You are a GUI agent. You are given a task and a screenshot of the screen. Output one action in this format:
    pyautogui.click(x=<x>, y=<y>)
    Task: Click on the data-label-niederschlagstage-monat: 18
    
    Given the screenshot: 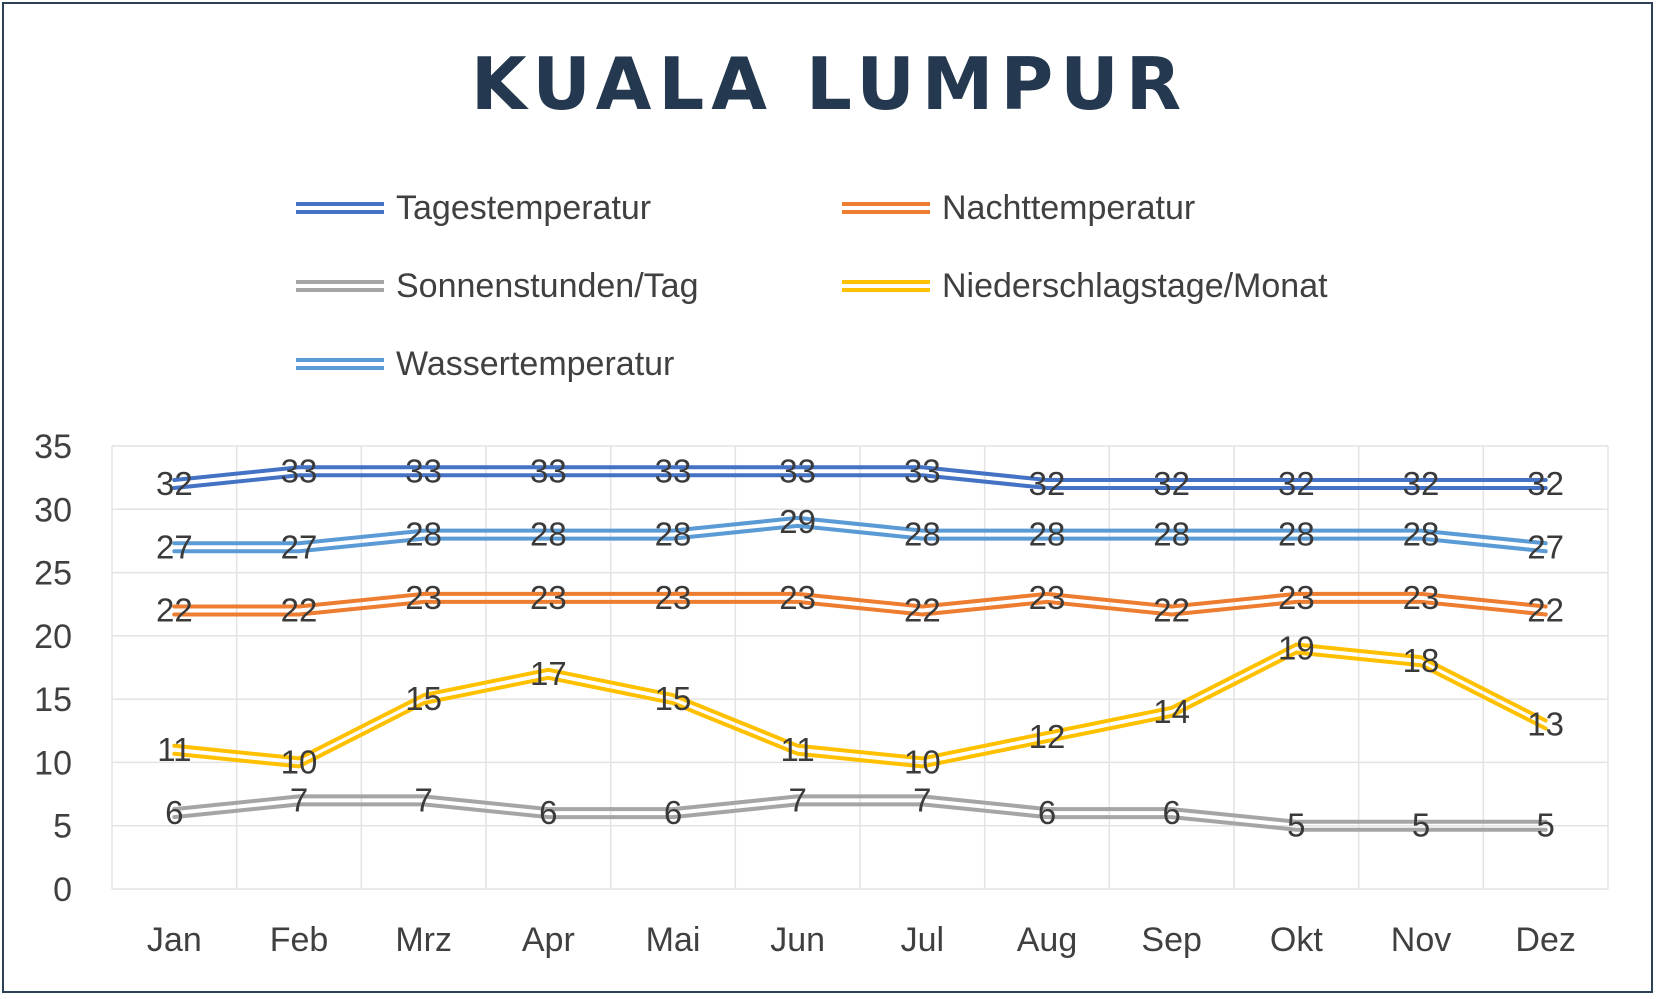 What is the action you would take?
    pyautogui.click(x=1421, y=660)
    